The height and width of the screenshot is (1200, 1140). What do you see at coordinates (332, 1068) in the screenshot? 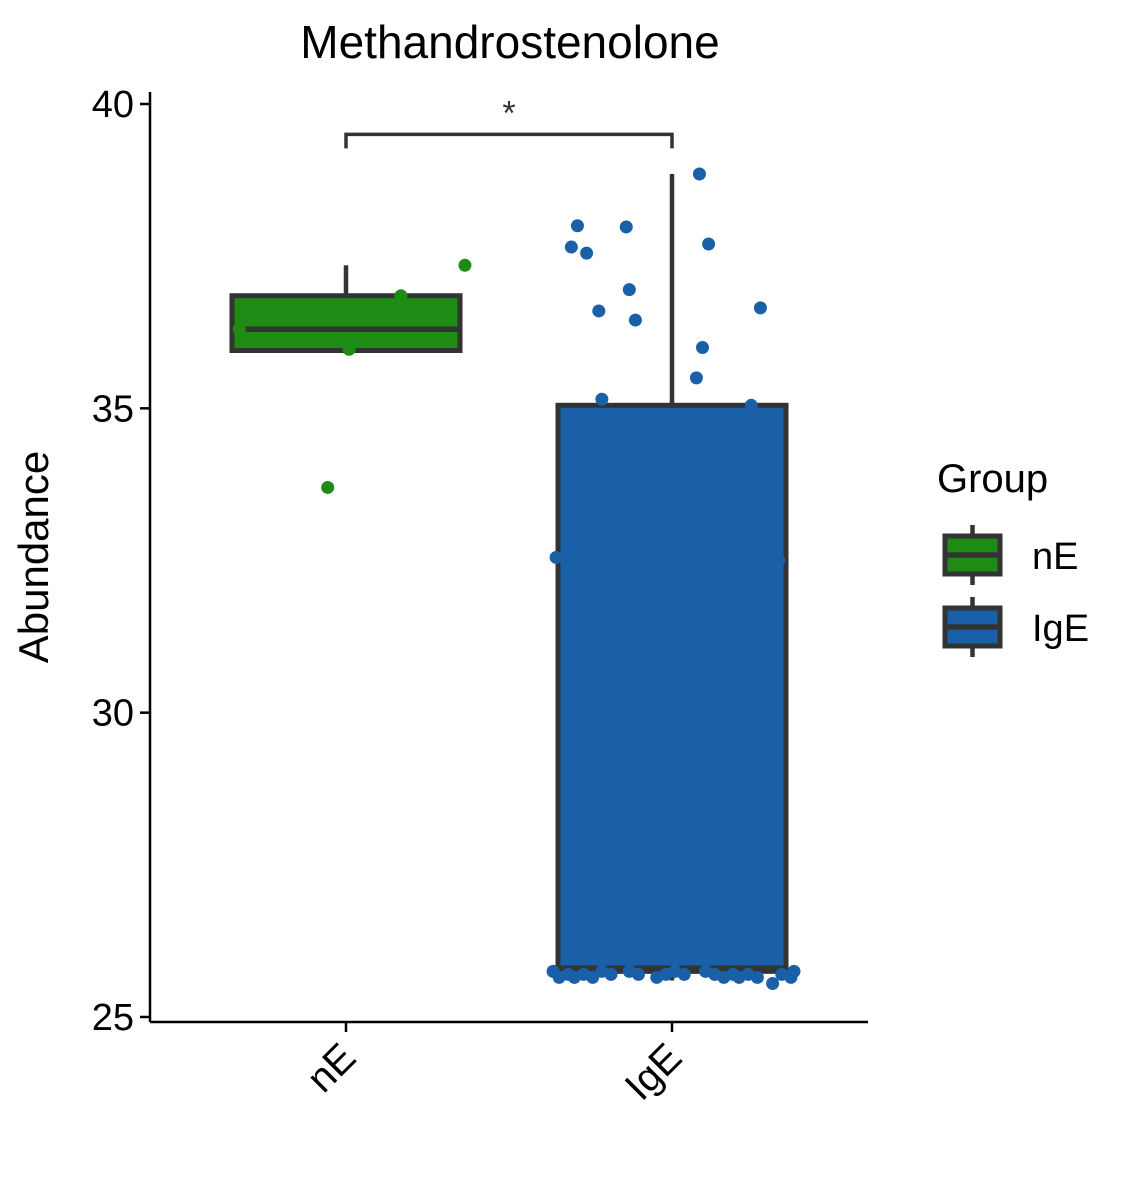
I see `x-tick-label: nE` at bounding box center [332, 1068].